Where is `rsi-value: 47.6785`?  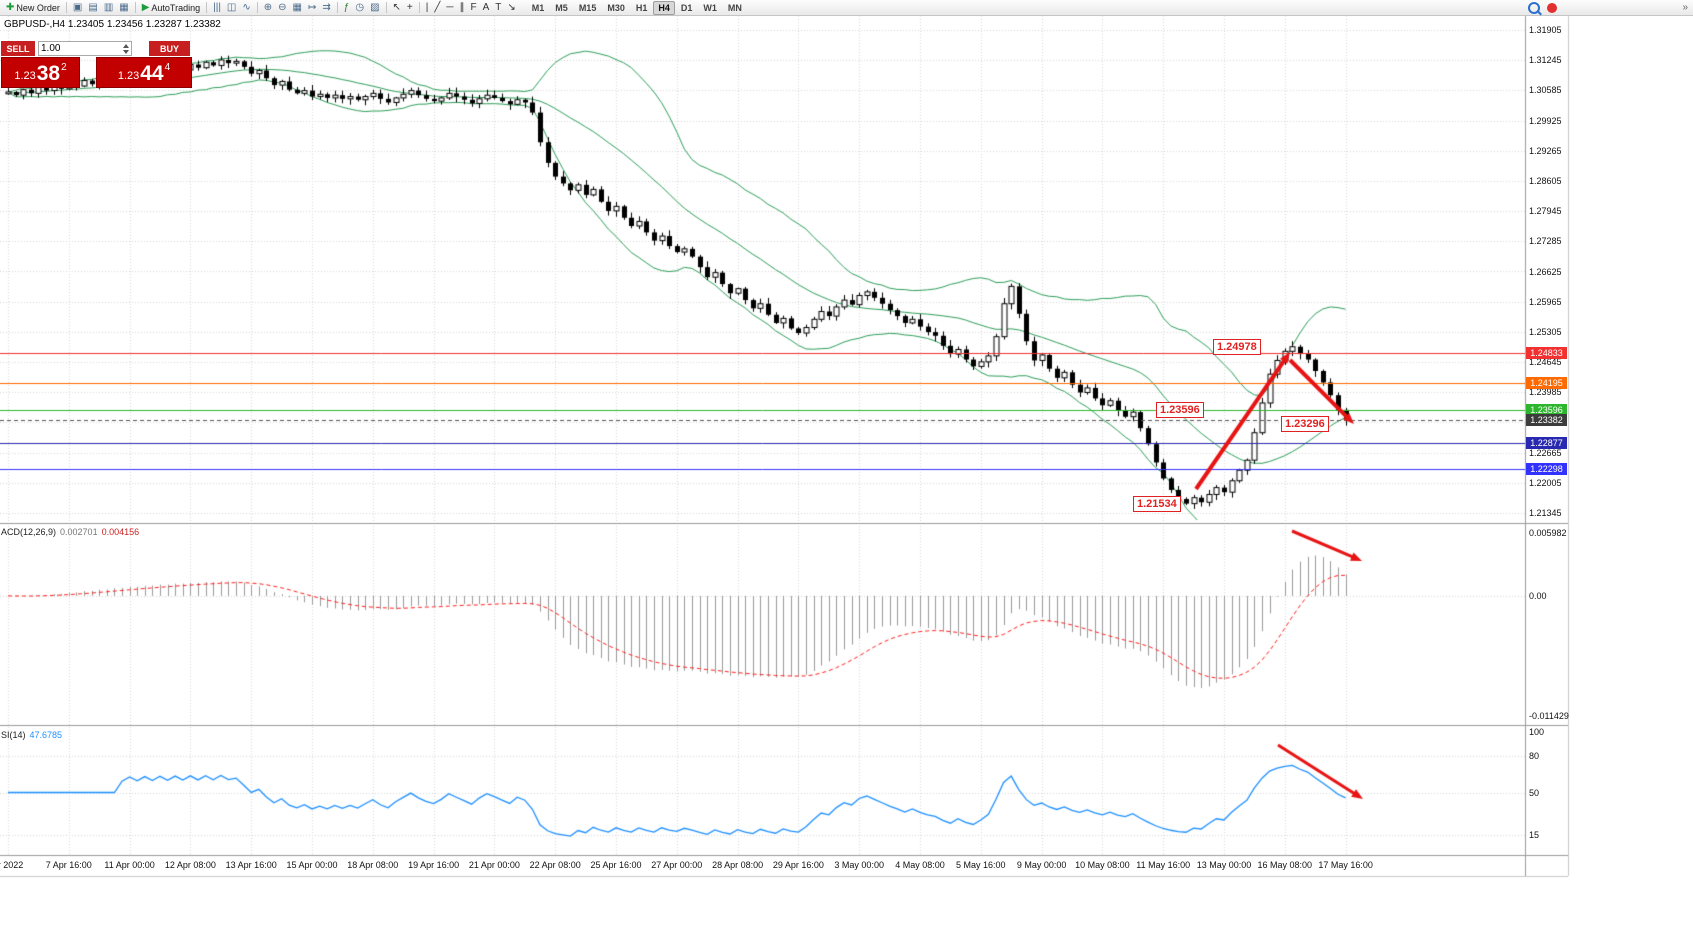
rsi-value: 47.6785 is located at coordinates (46, 735).